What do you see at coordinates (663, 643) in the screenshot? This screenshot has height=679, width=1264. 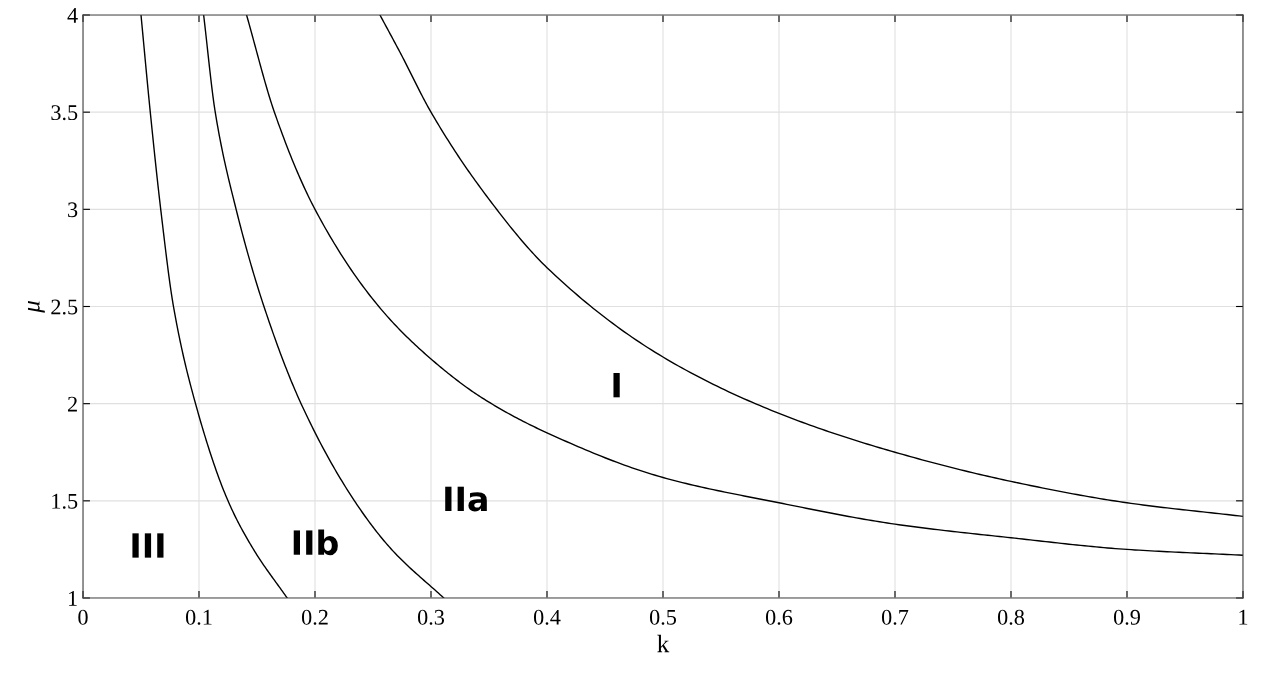 I see `x-axis-title: k` at bounding box center [663, 643].